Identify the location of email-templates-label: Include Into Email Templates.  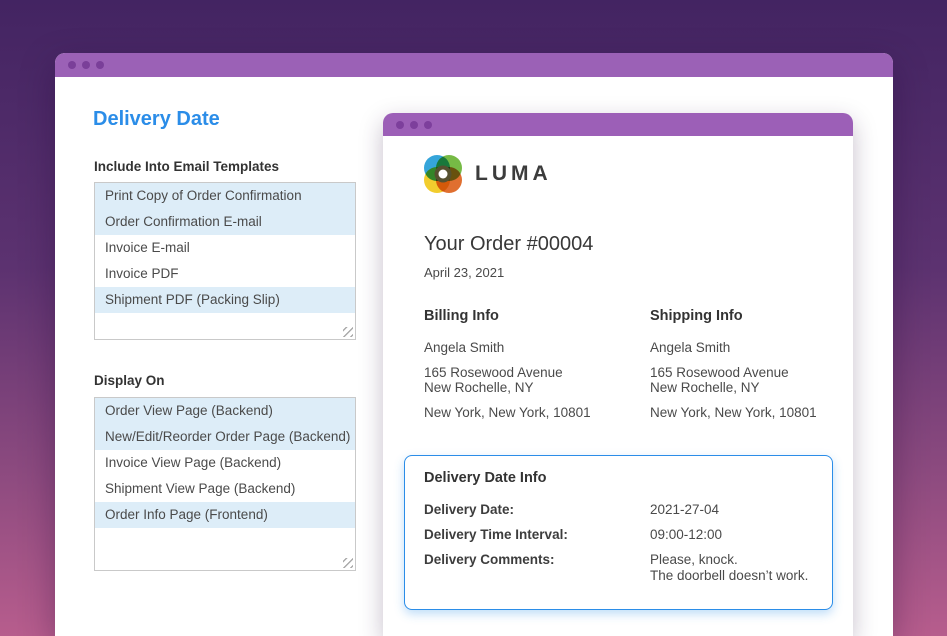
(187, 166).